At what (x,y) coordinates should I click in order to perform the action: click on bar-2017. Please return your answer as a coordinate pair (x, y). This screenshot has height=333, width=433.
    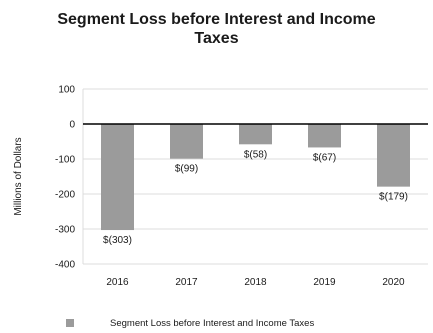
    Looking at the image, I should click on (186, 141).